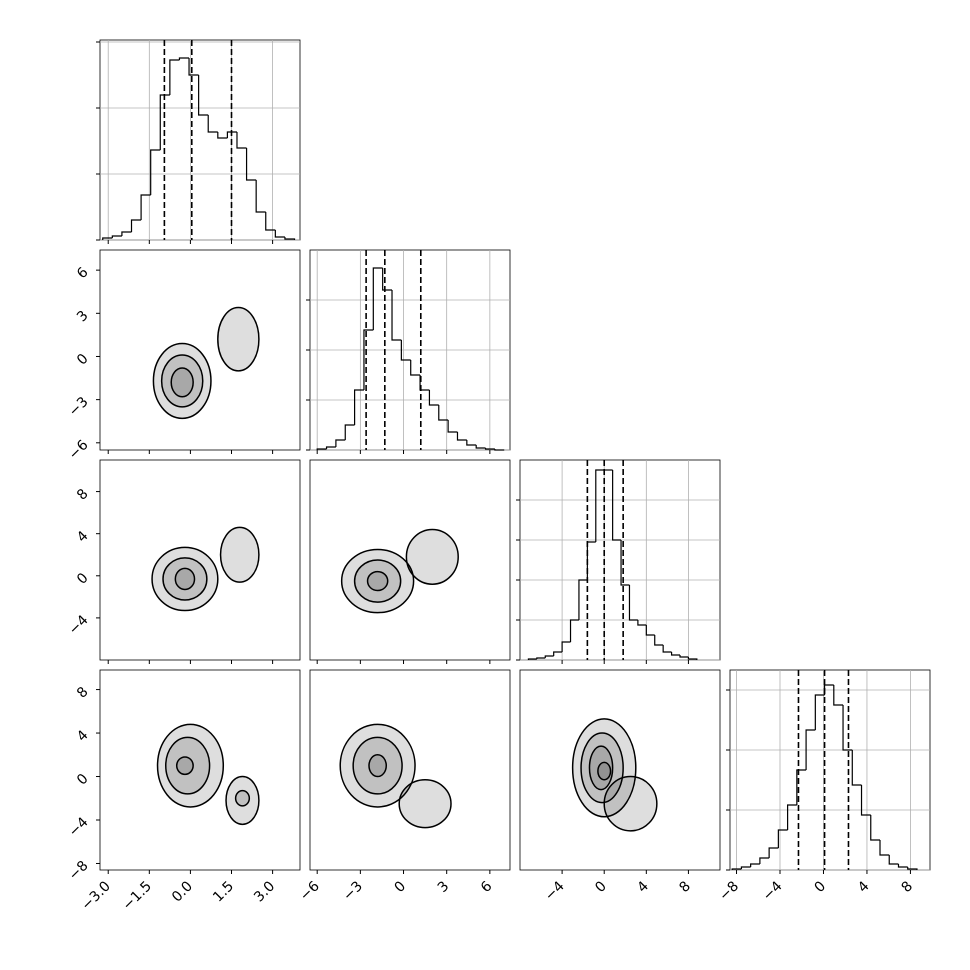 The image size is (970, 970). Describe the element at coordinates (79, 871) in the screenshot. I see `y-tick-label: −8` at that location.